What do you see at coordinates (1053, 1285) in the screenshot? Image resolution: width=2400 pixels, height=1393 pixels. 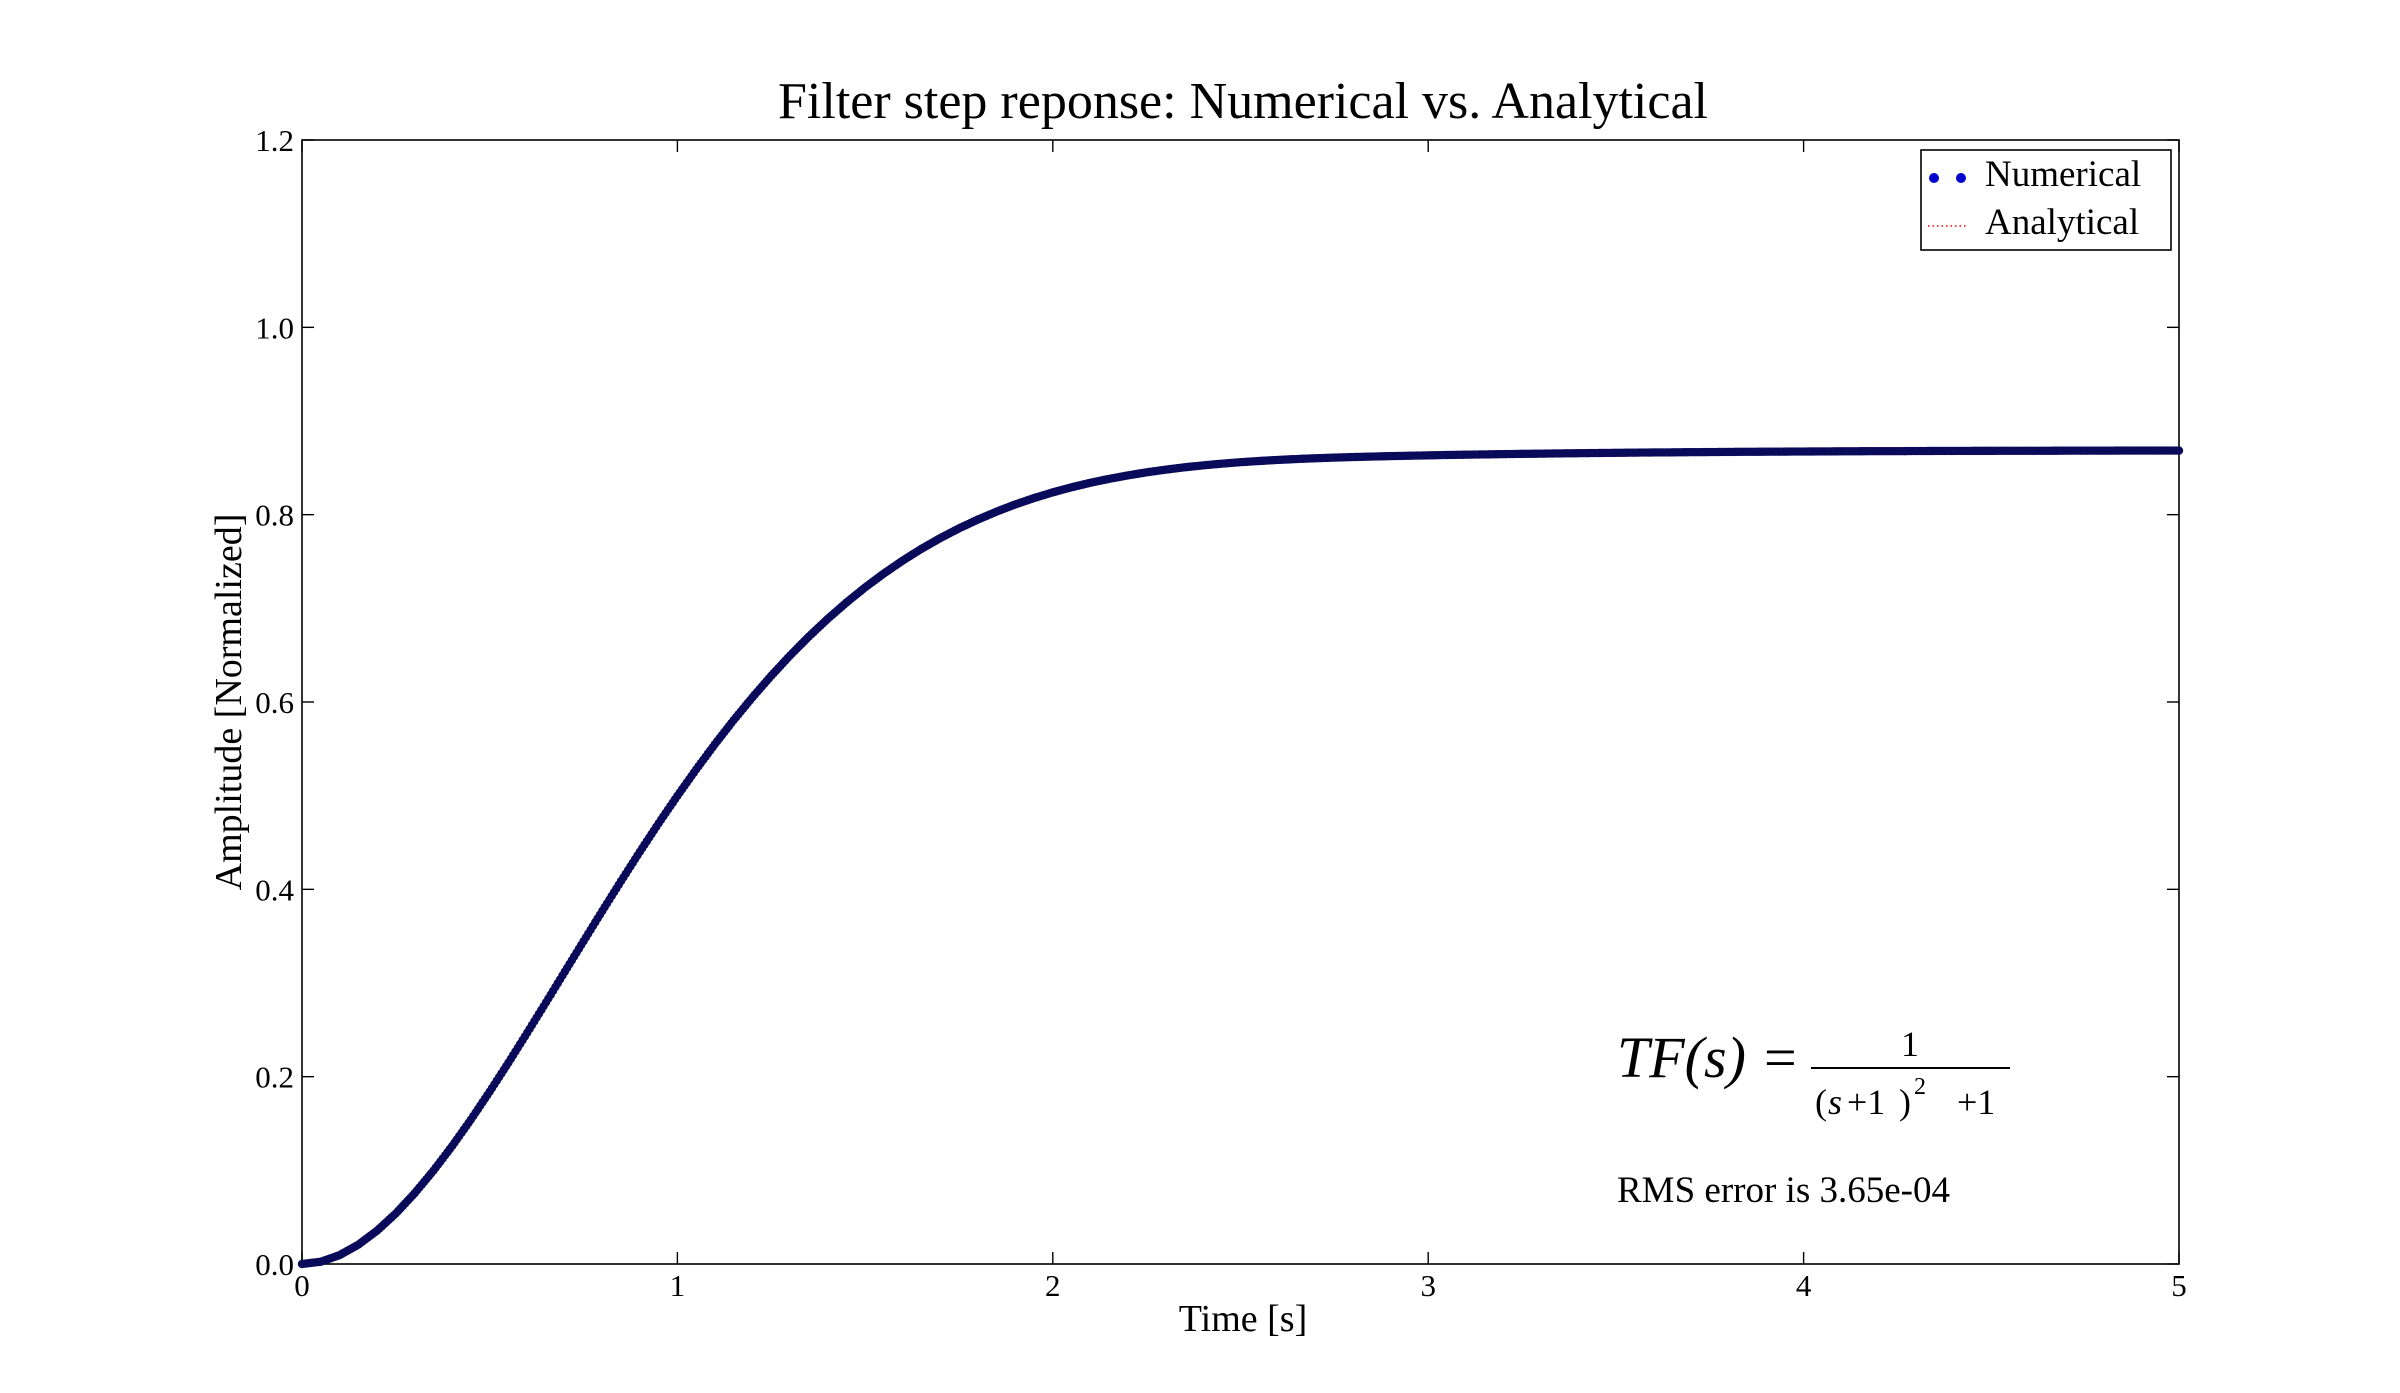 I see `x-tick-label: 2` at bounding box center [1053, 1285].